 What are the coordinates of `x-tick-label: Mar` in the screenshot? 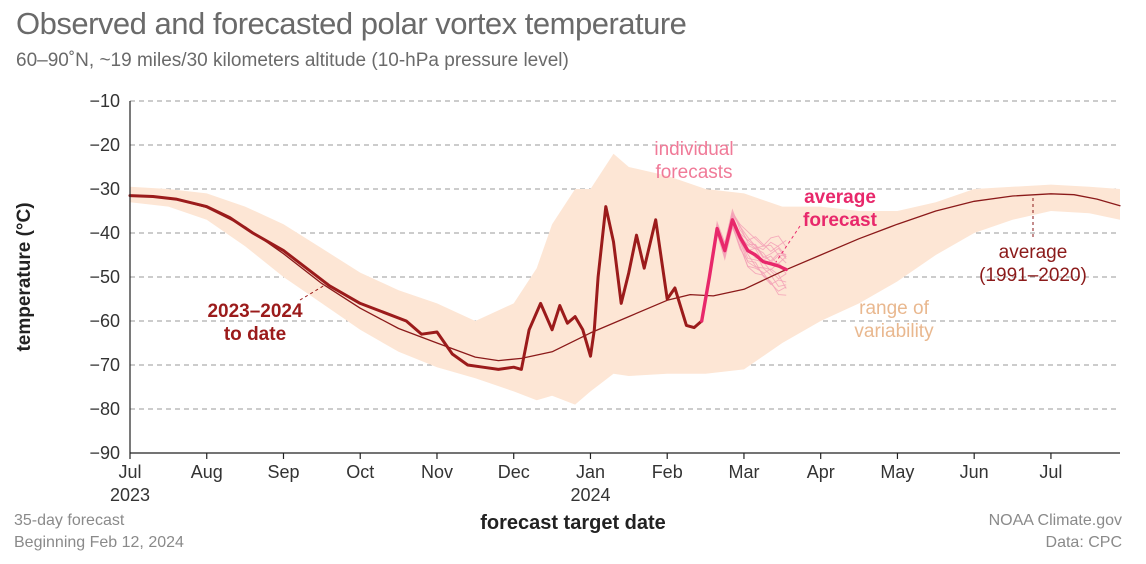 It's located at (743, 472).